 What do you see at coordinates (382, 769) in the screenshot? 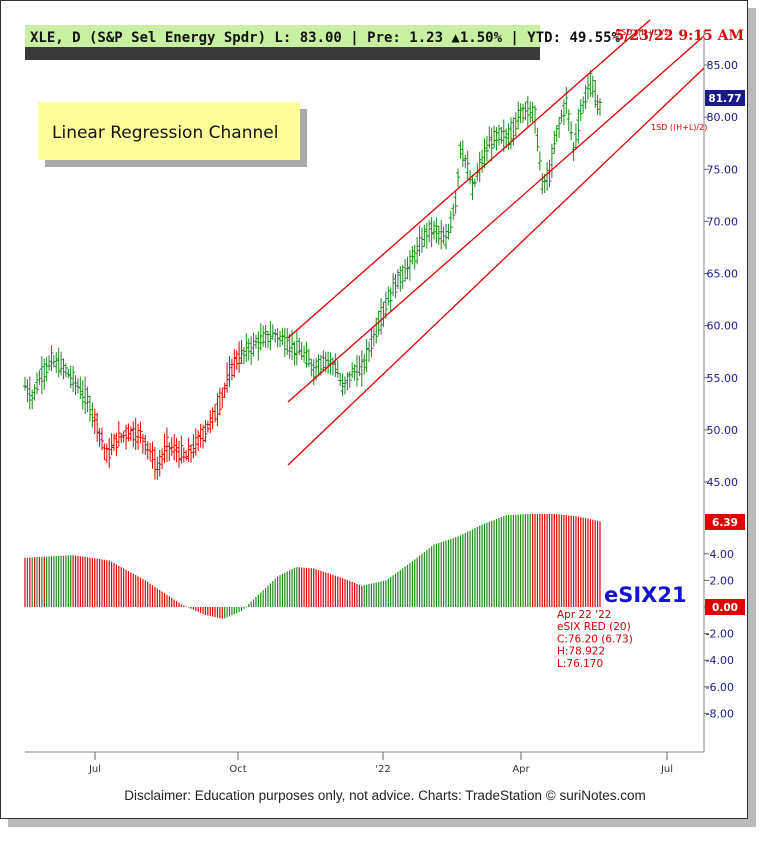
I see `x-tick-label: '22` at bounding box center [382, 769].